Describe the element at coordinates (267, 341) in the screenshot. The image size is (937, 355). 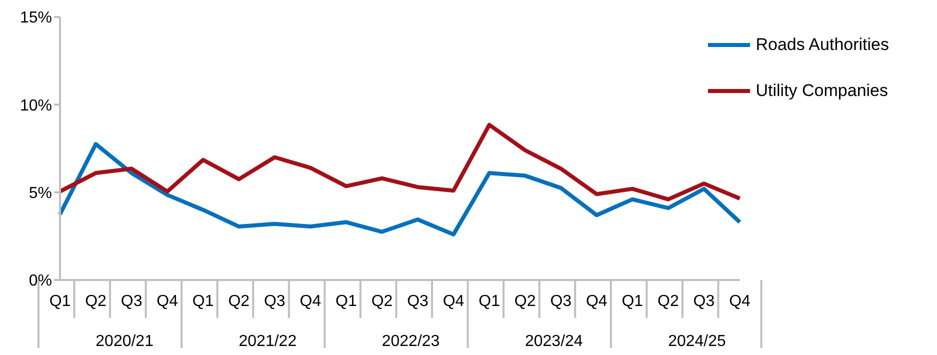
I see `text: 2021/22` at that location.